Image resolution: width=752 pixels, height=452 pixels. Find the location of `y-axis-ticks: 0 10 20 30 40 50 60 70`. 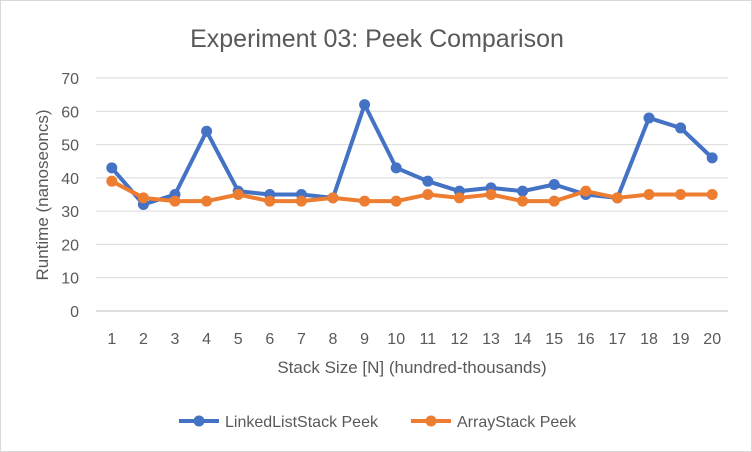

y-axis-ticks: 0 10 20 30 40 50 60 70 is located at coordinates (70, 196).